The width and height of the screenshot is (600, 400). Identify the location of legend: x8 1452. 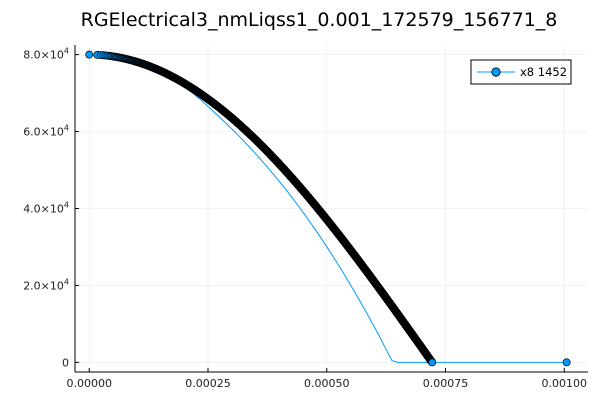
(521, 72).